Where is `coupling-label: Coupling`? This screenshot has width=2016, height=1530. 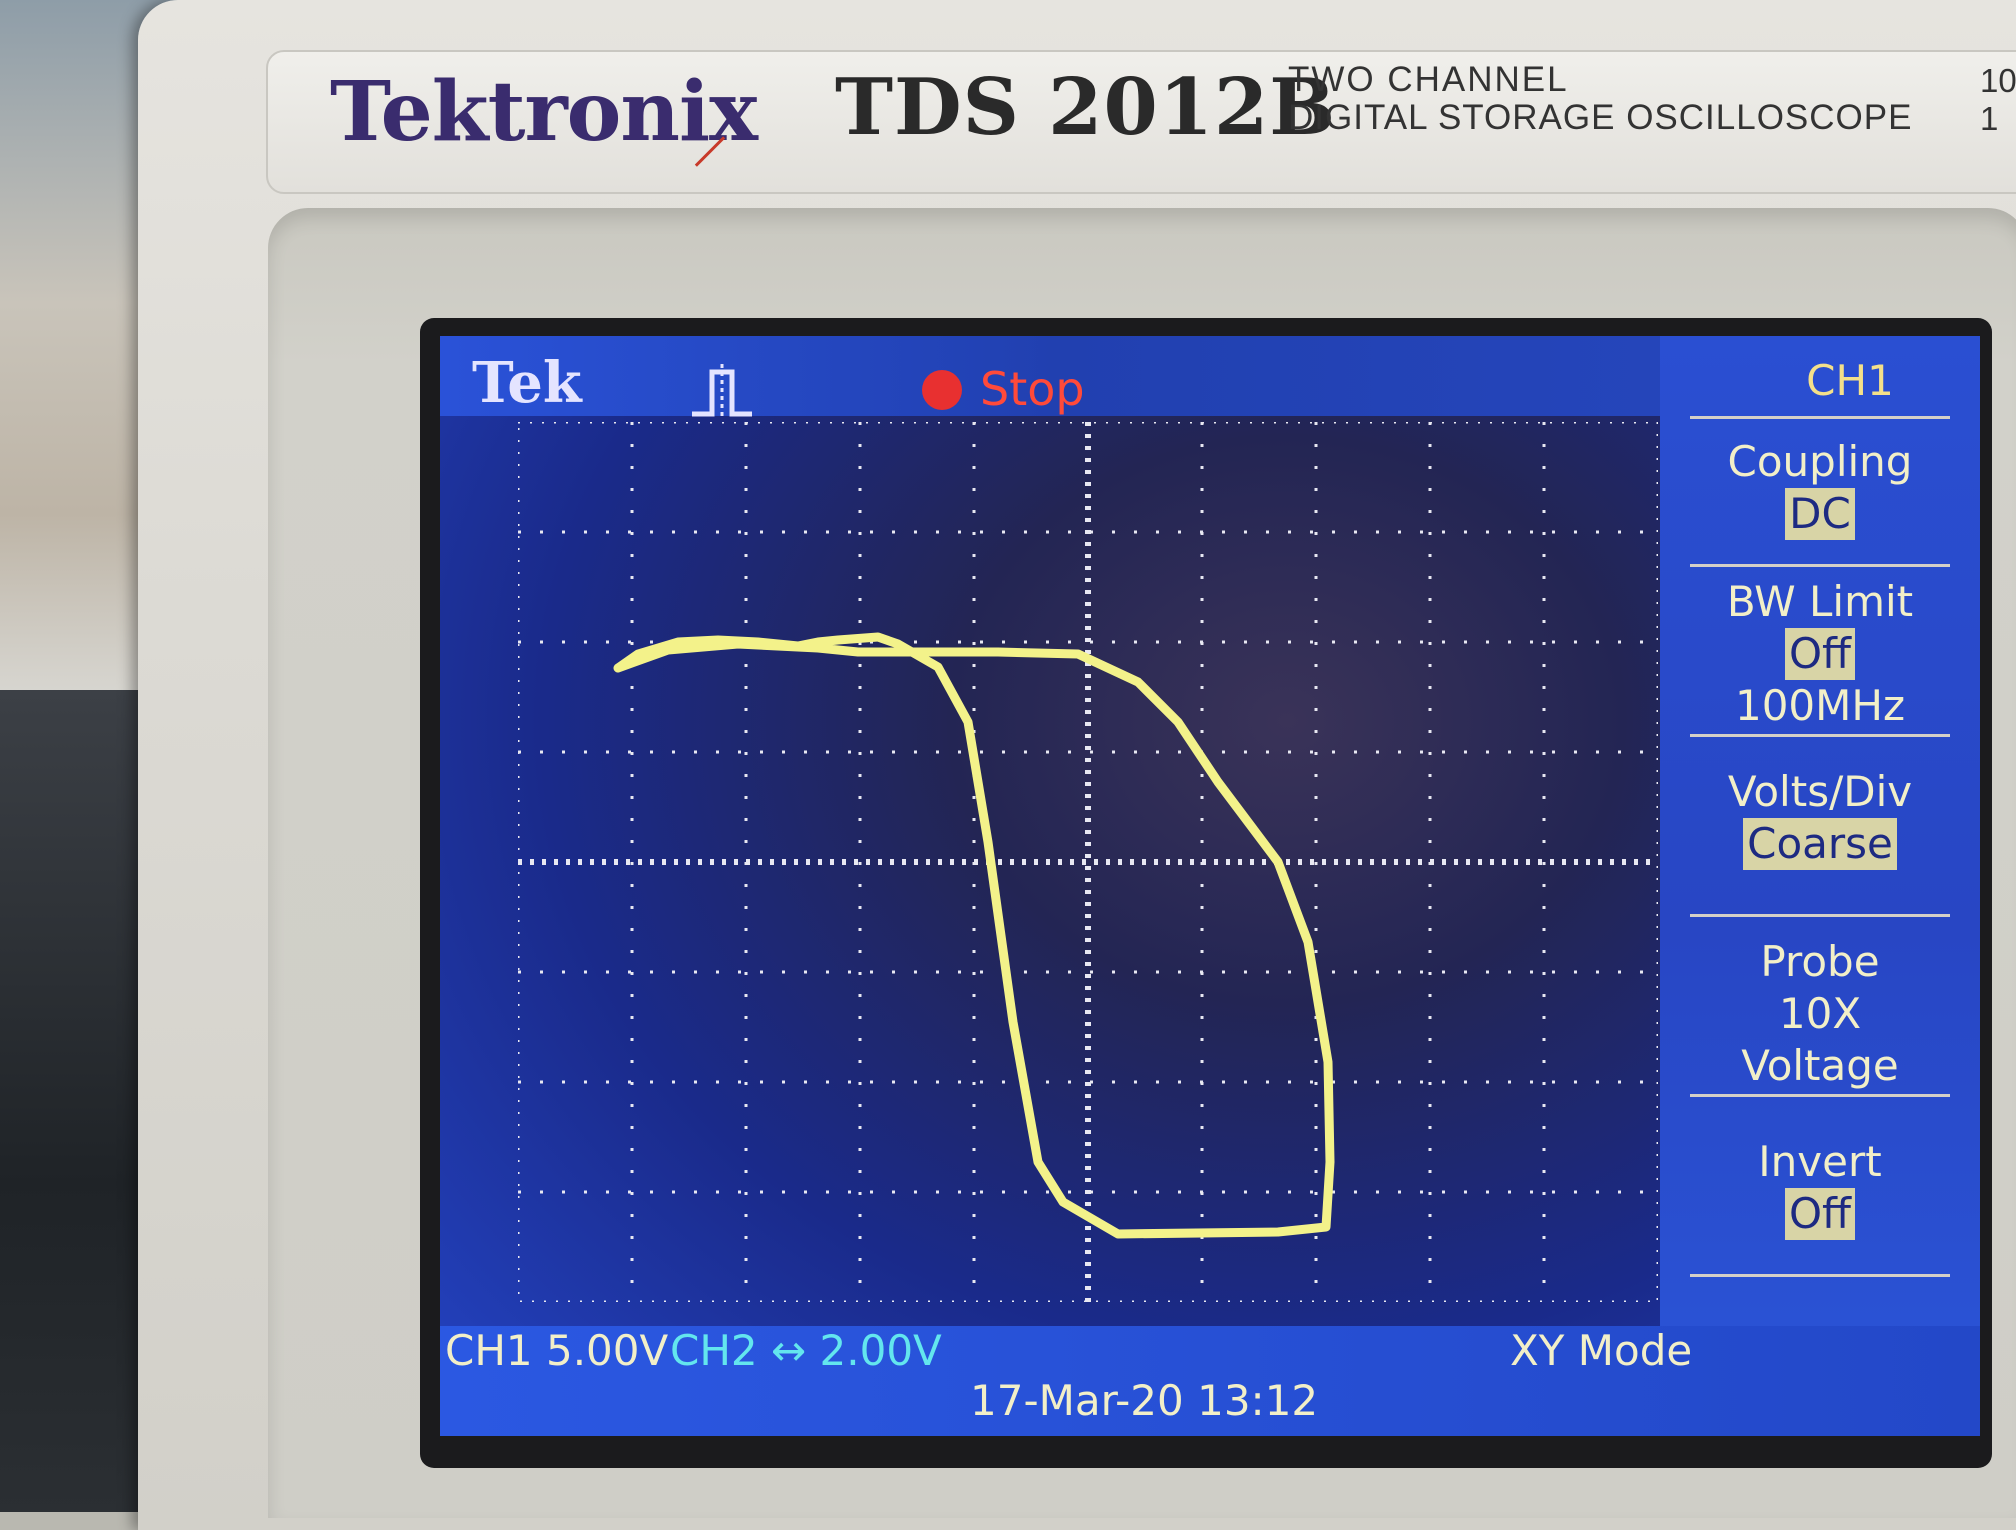 coupling-label: Coupling is located at coordinates (1820, 461).